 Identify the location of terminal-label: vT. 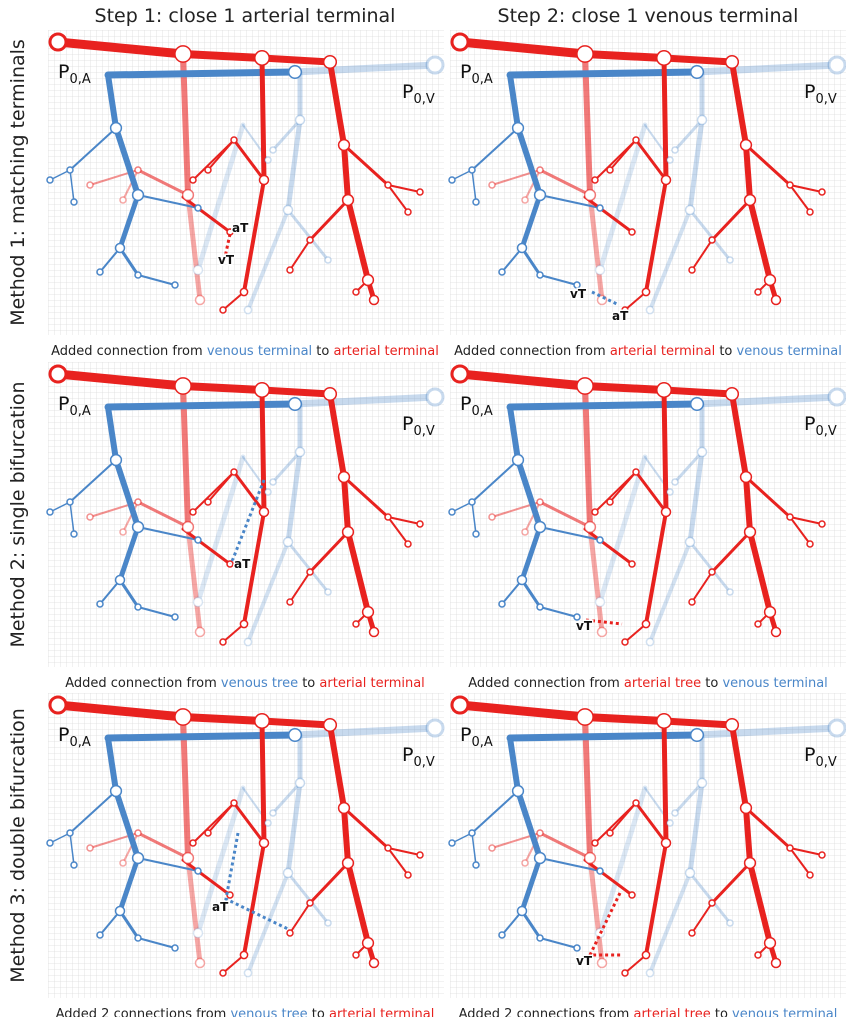
(584, 626).